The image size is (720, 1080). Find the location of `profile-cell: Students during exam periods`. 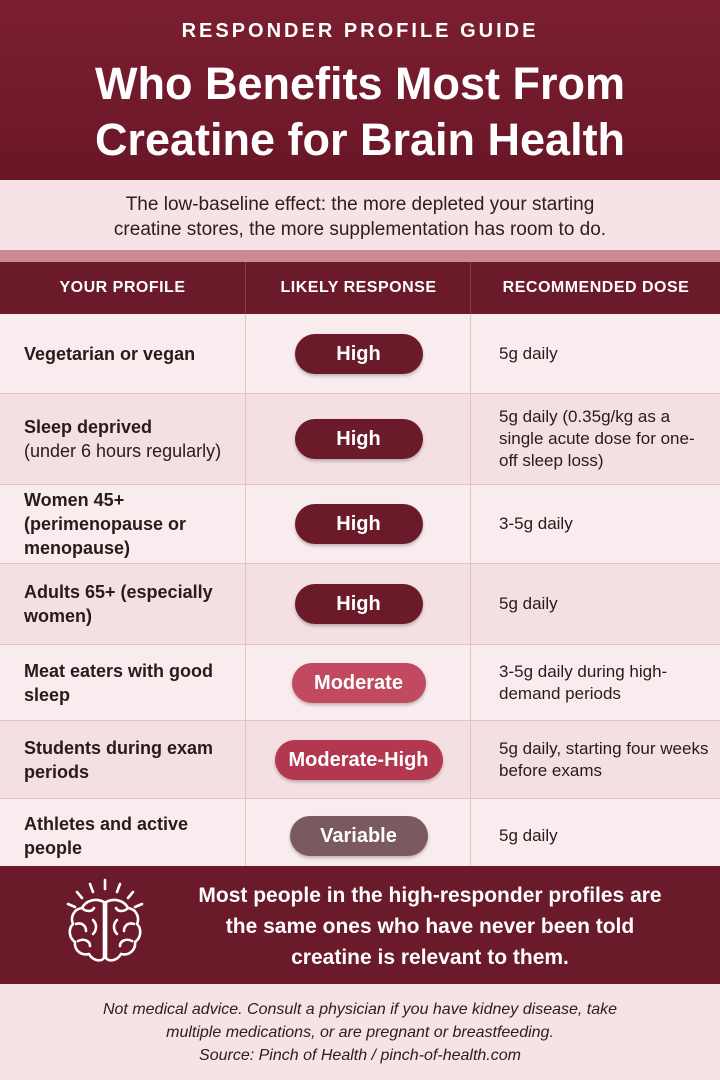

profile-cell: Students during exam periods is located at coordinates (122, 759).